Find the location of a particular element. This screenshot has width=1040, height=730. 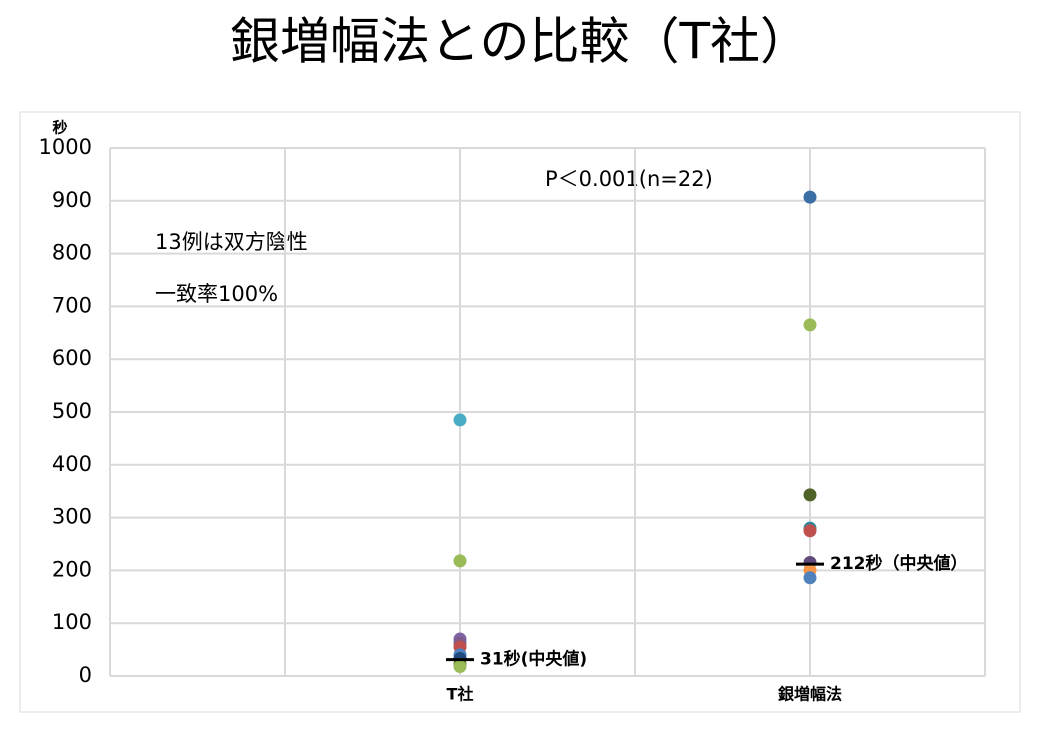

chart-title: 銀増幅法との比較（T社） is located at coordinates (520, 42).